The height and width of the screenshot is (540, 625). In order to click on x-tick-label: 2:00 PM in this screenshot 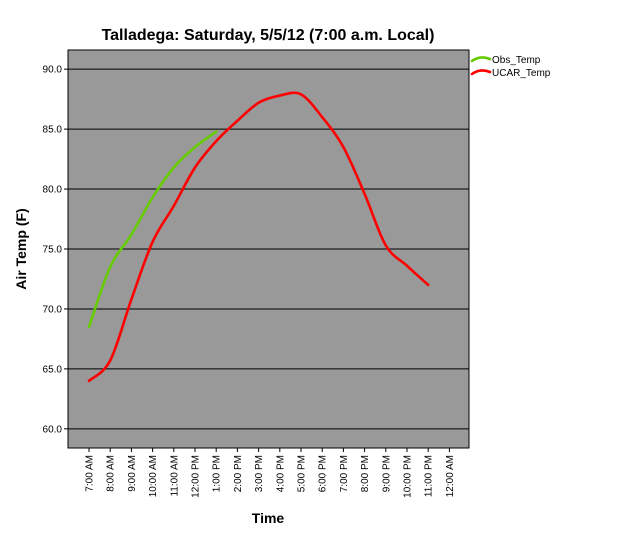, I will do `click(238, 473)`.